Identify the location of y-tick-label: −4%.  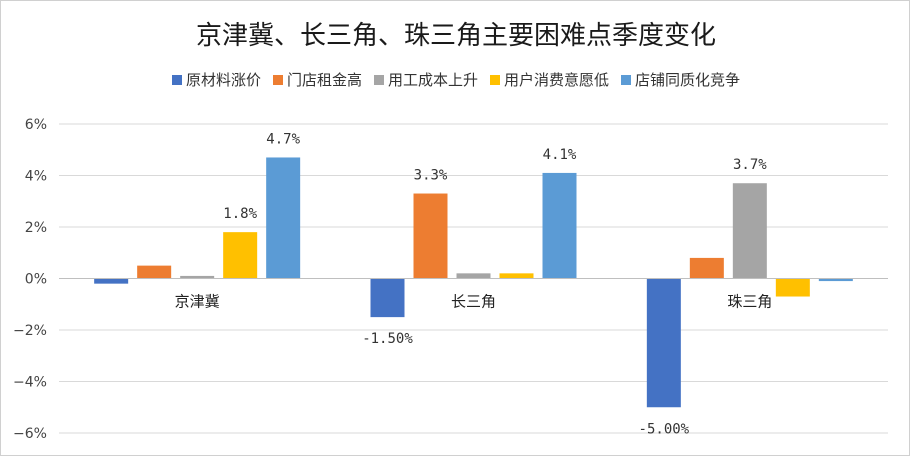
(30, 383).